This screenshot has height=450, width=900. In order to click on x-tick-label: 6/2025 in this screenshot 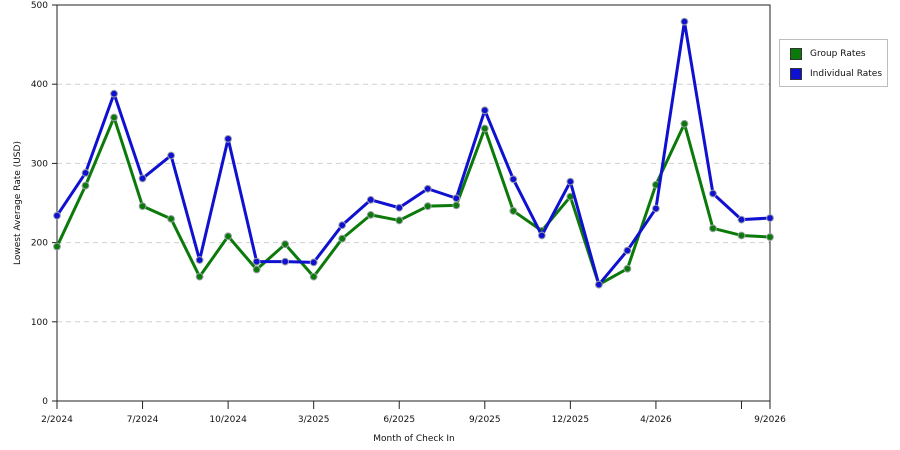, I will do `click(399, 420)`.